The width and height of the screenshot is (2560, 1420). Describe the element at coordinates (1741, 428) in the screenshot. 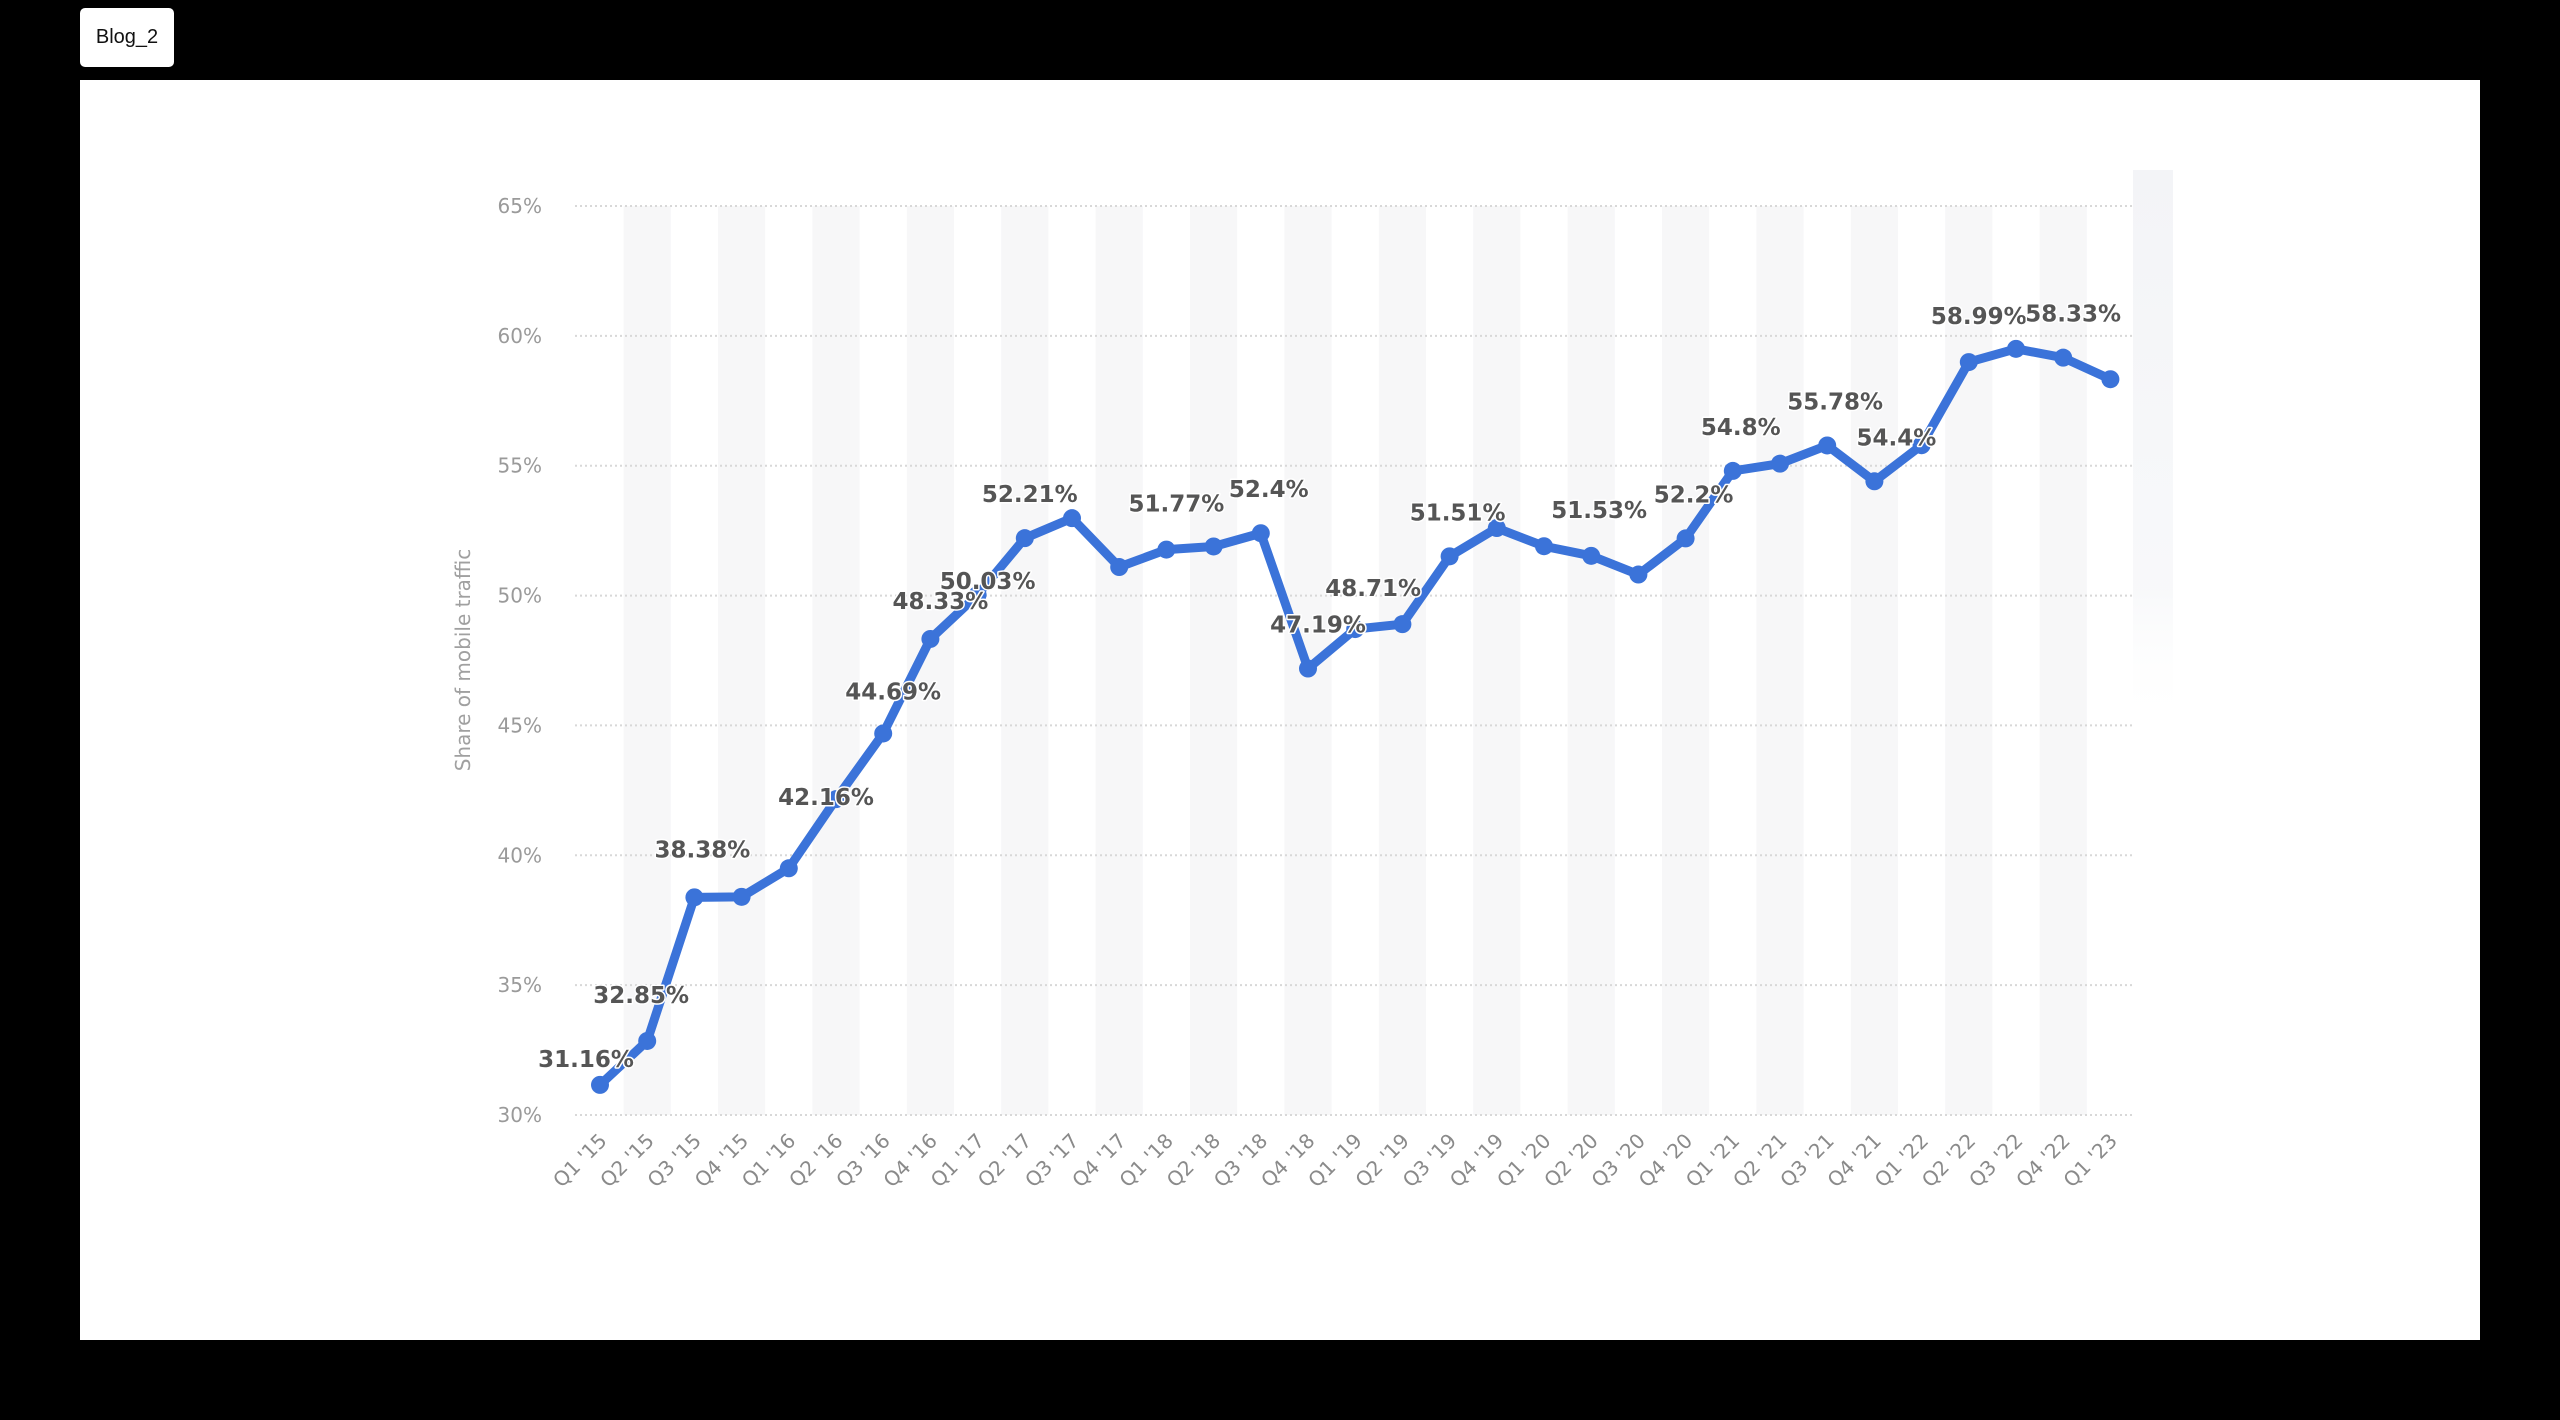

I see `data-label: 54.8%` at that location.